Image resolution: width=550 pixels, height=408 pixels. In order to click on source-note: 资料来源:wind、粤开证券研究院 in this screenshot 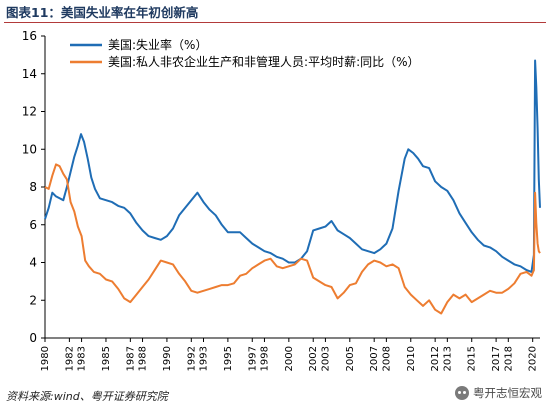, I will do `click(87, 396)`.